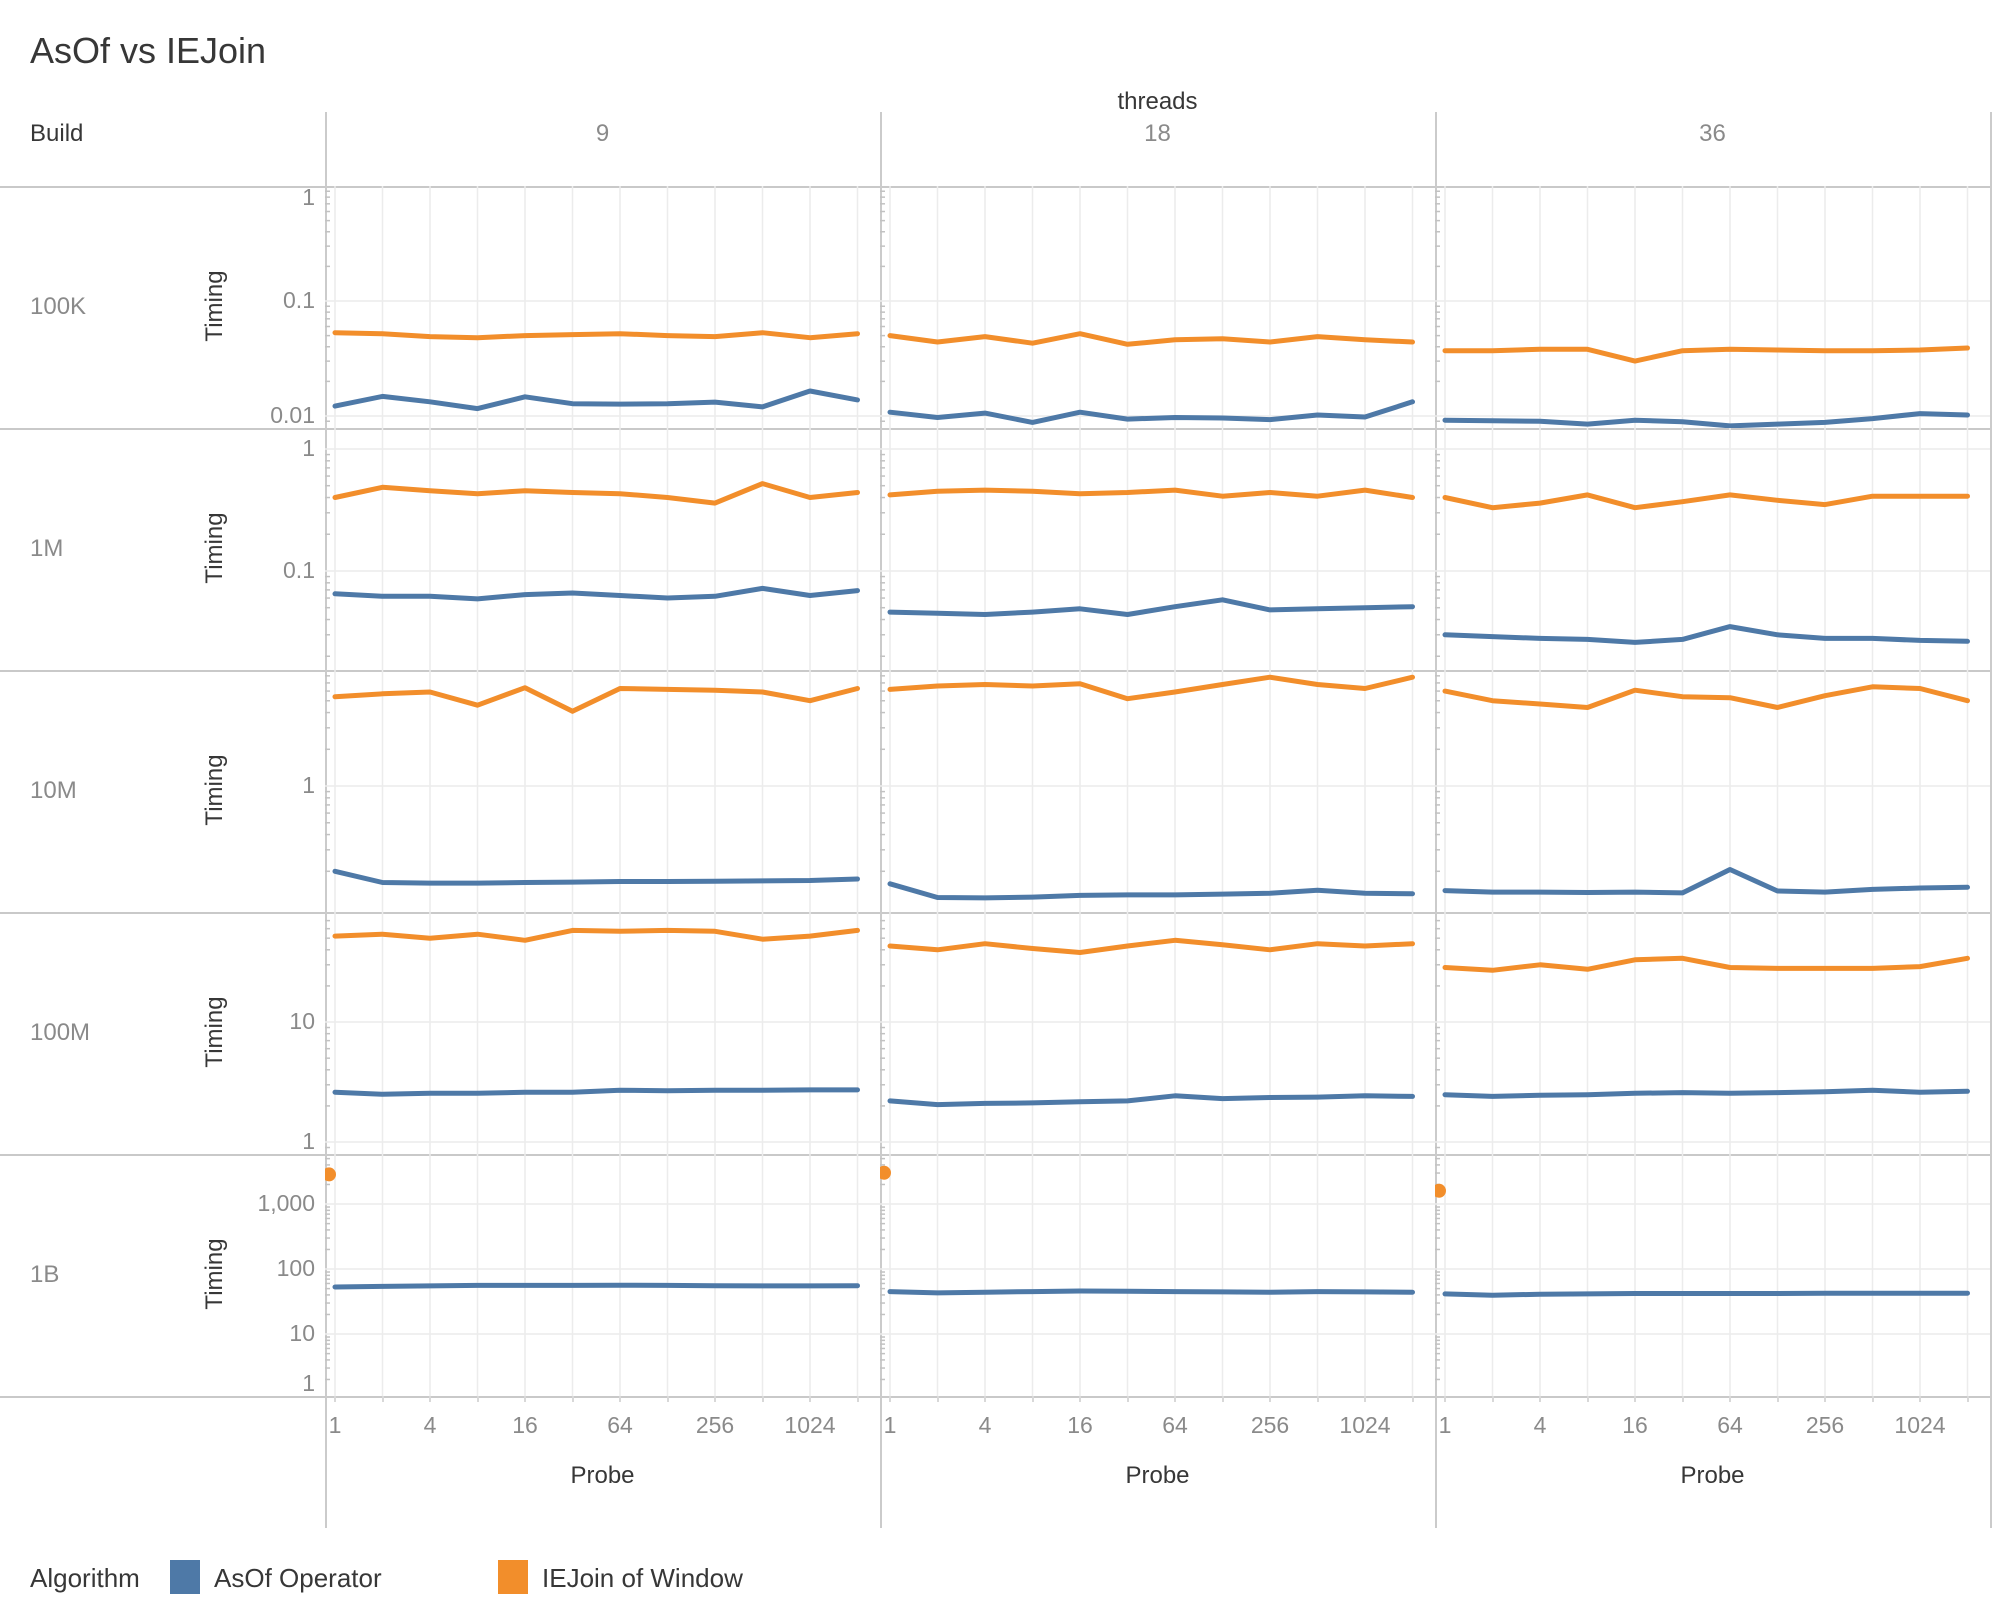 The height and width of the screenshot is (1600, 2000). Describe the element at coordinates (148, 50) in the screenshot. I see `page-title: AsOf vs IEJoin` at that location.